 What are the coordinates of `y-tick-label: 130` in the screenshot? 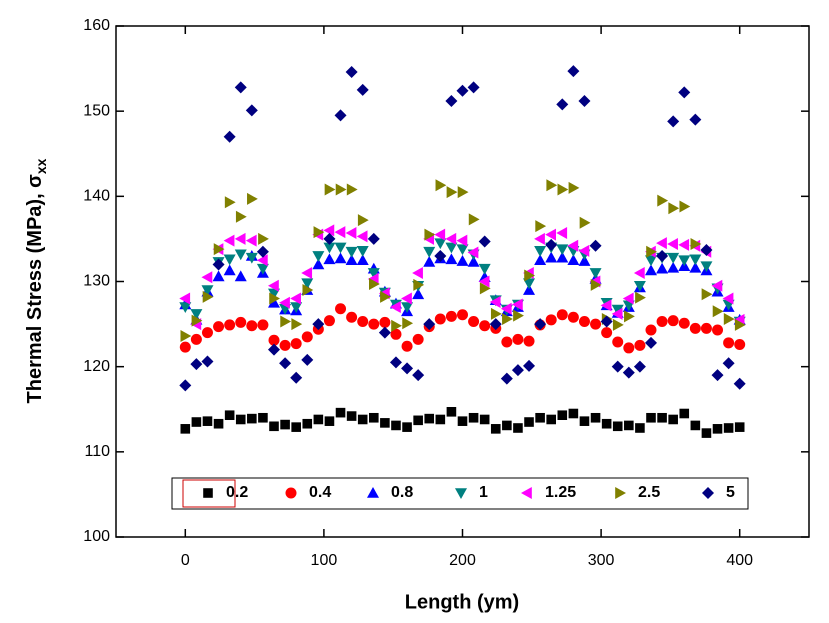 It's located at (96, 281).